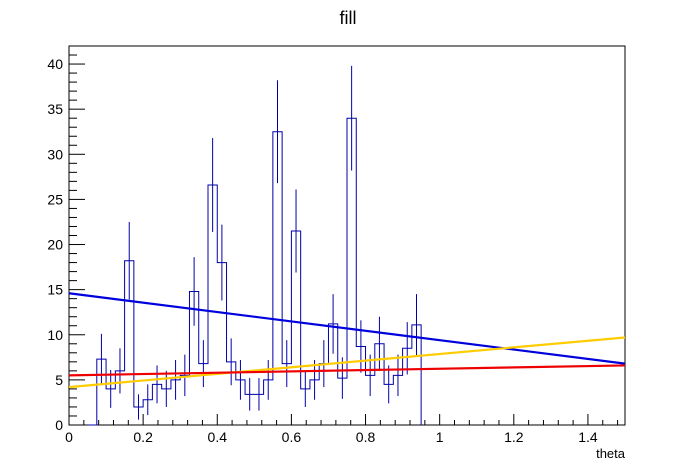 The width and height of the screenshot is (696, 472). Describe the element at coordinates (69, 437) in the screenshot. I see `x-tick-label: 0` at that location.